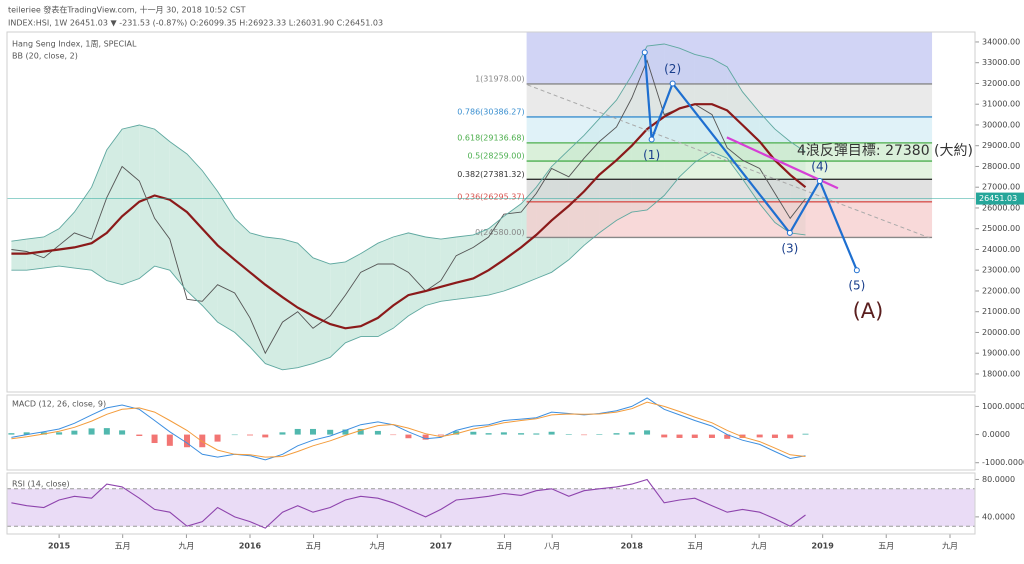  I want to click on y-tick-label: 27000.00, so click(1001, 187).